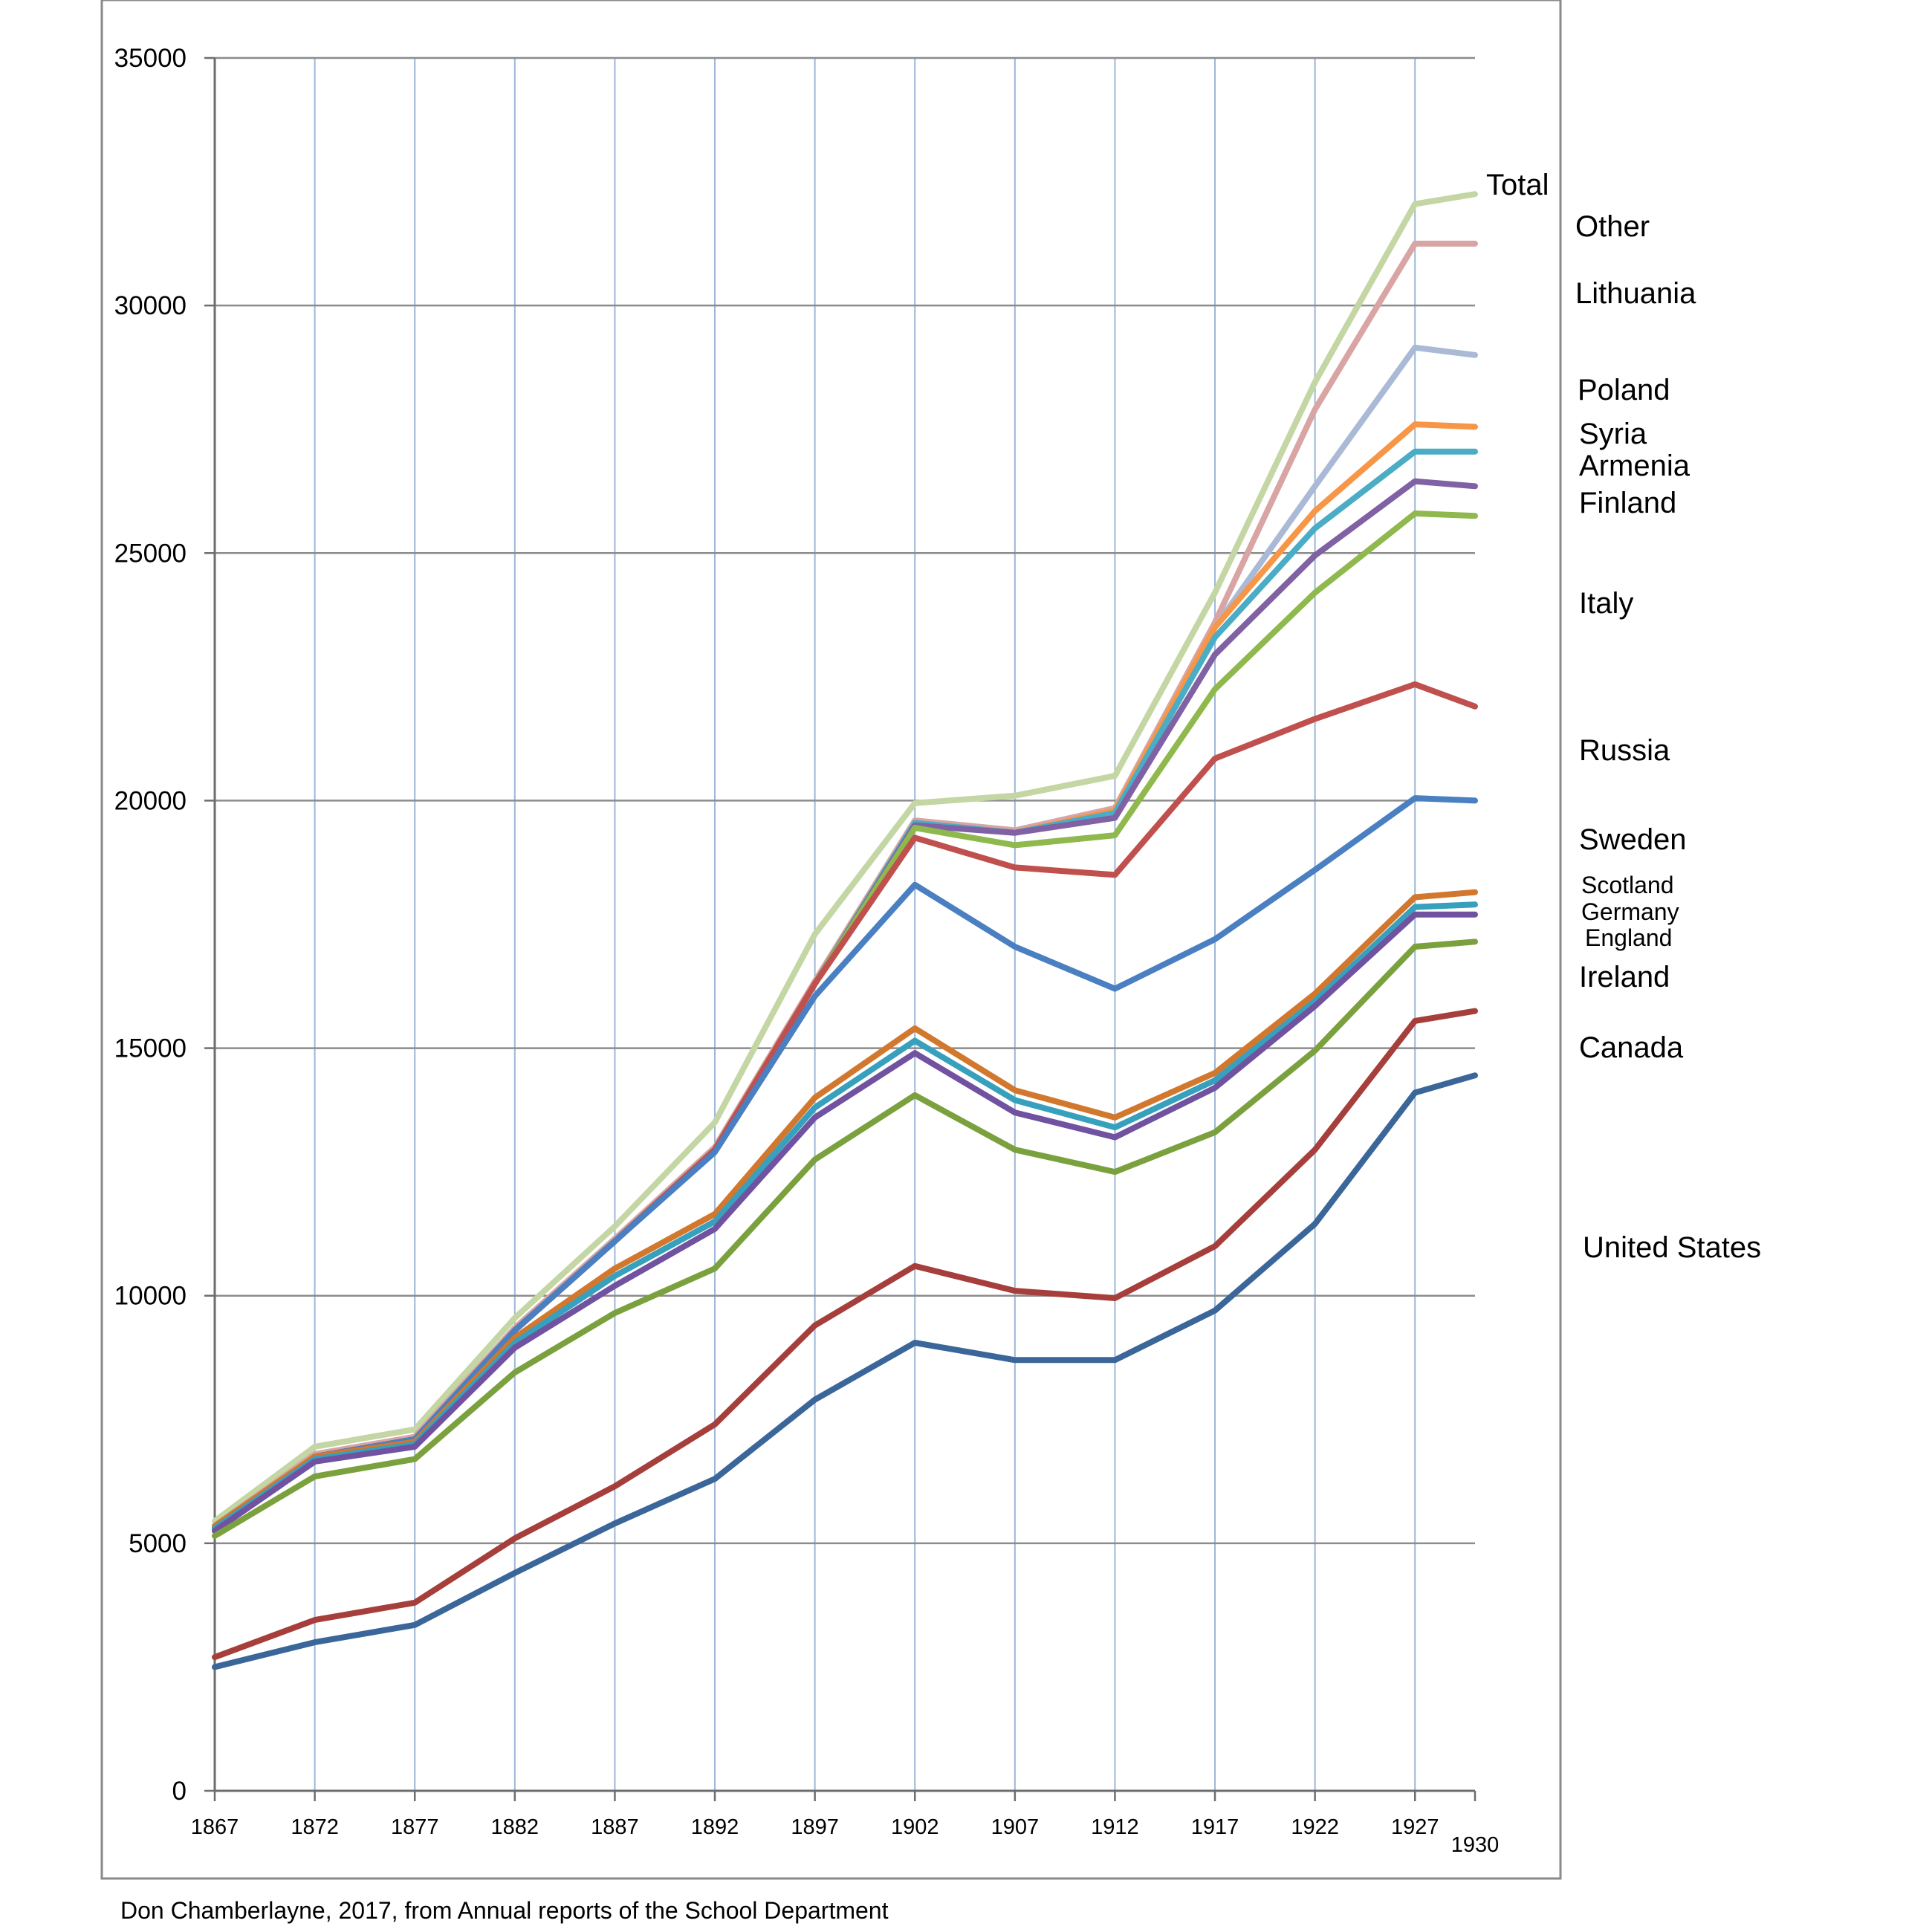 The width and height of the screenshot is (1932, 1932). What do you see at coordinates (1606, 603) in the screenshot?
I see `label-italy: Italy` at bounding box center [1606, 603].